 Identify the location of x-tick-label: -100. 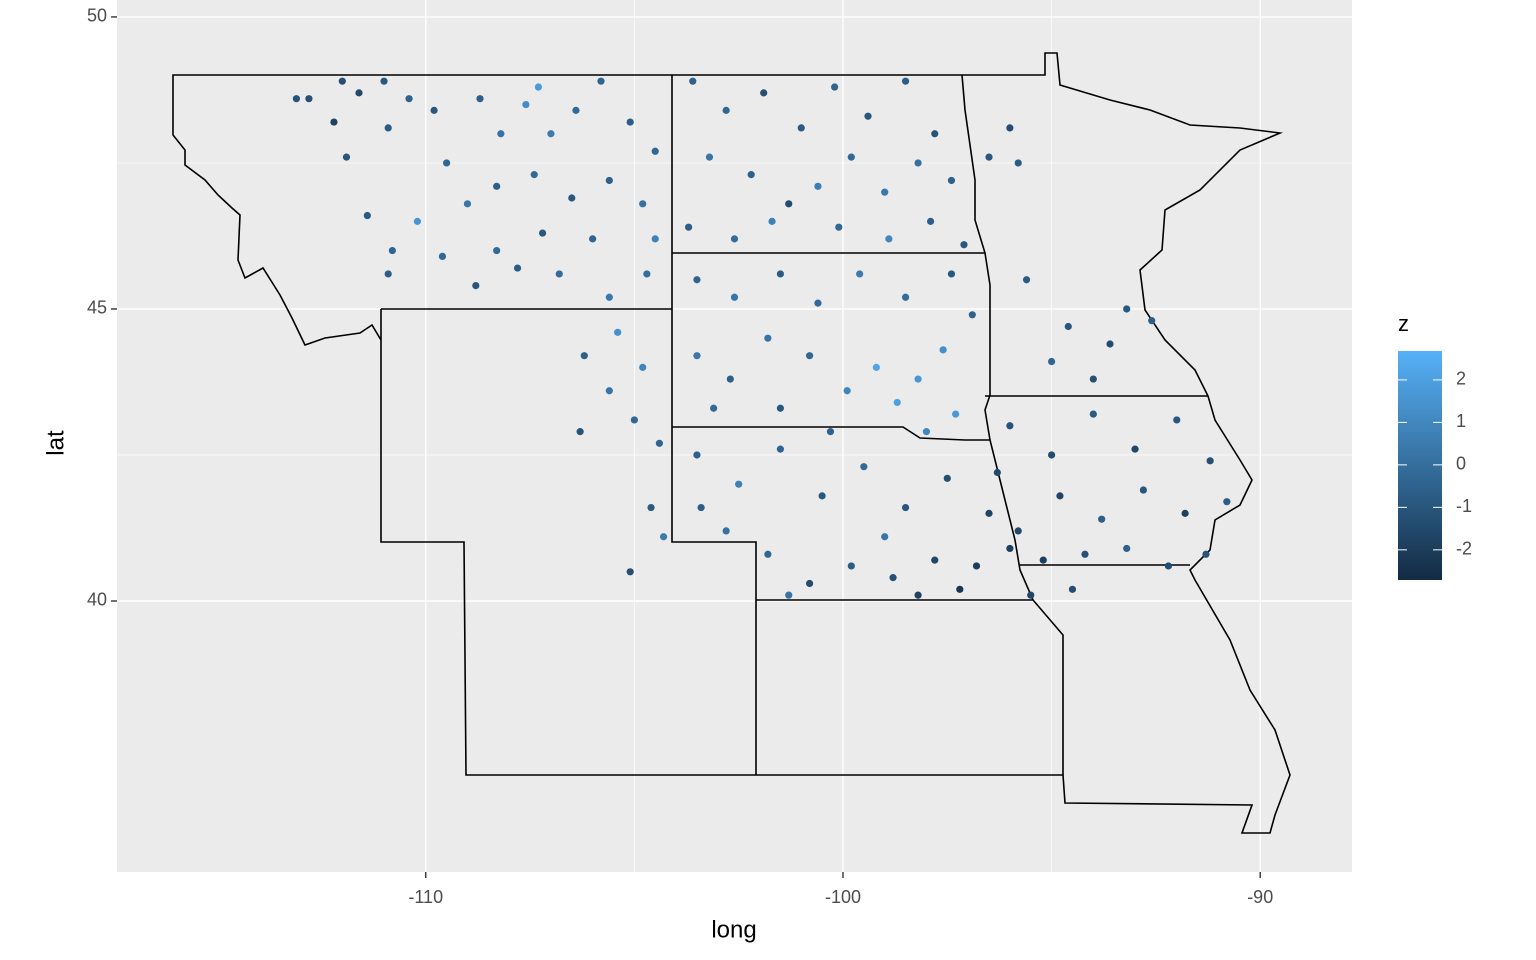
(843, 897).